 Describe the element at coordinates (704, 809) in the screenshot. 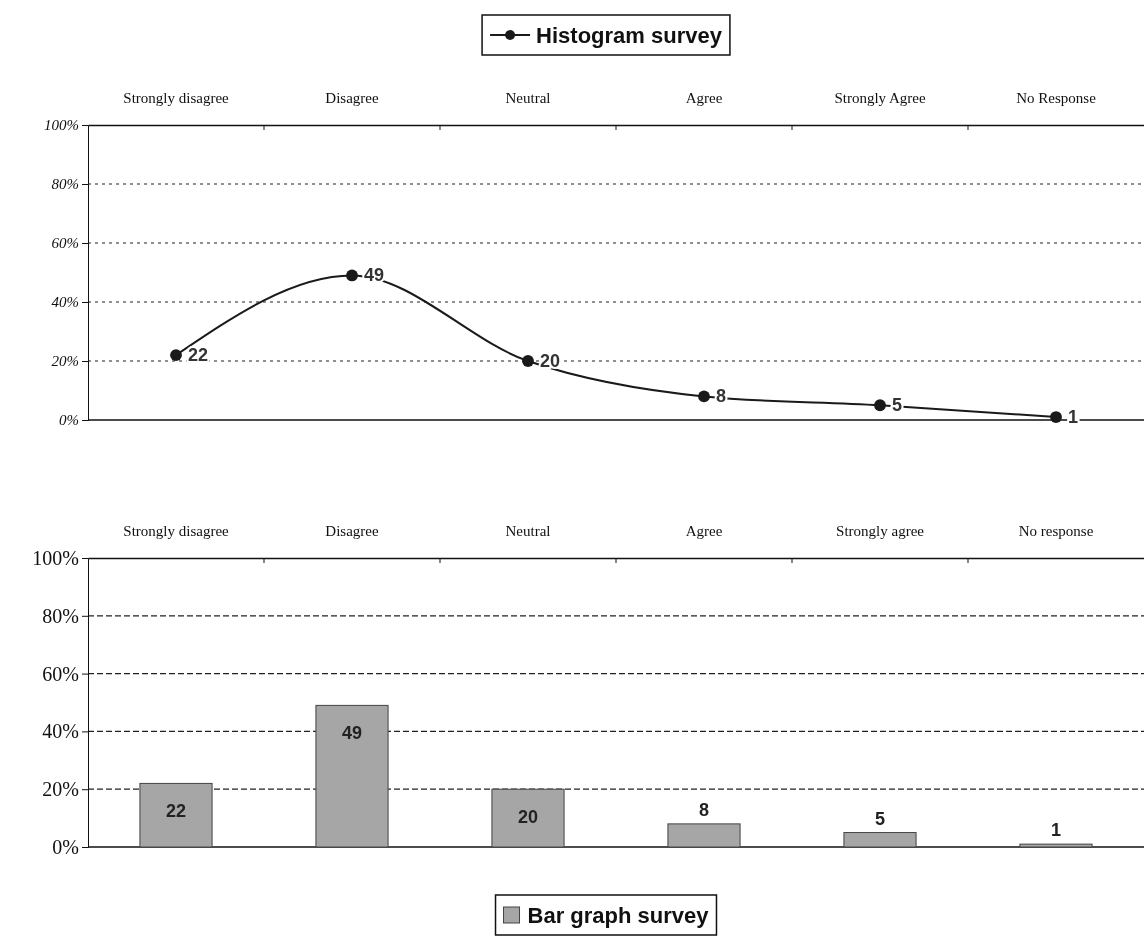

I see `data-label: 8` at that location.